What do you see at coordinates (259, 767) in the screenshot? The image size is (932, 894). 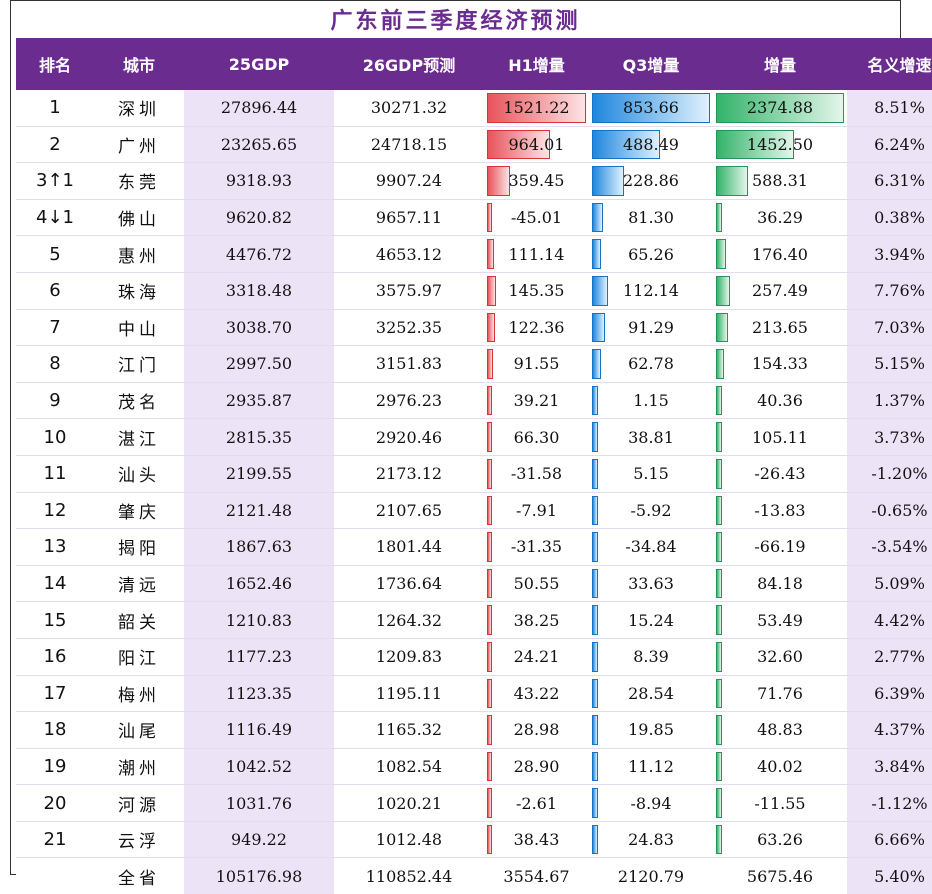 I see `gdp25-cell: 1042.52` at bounding box center [259, 767].